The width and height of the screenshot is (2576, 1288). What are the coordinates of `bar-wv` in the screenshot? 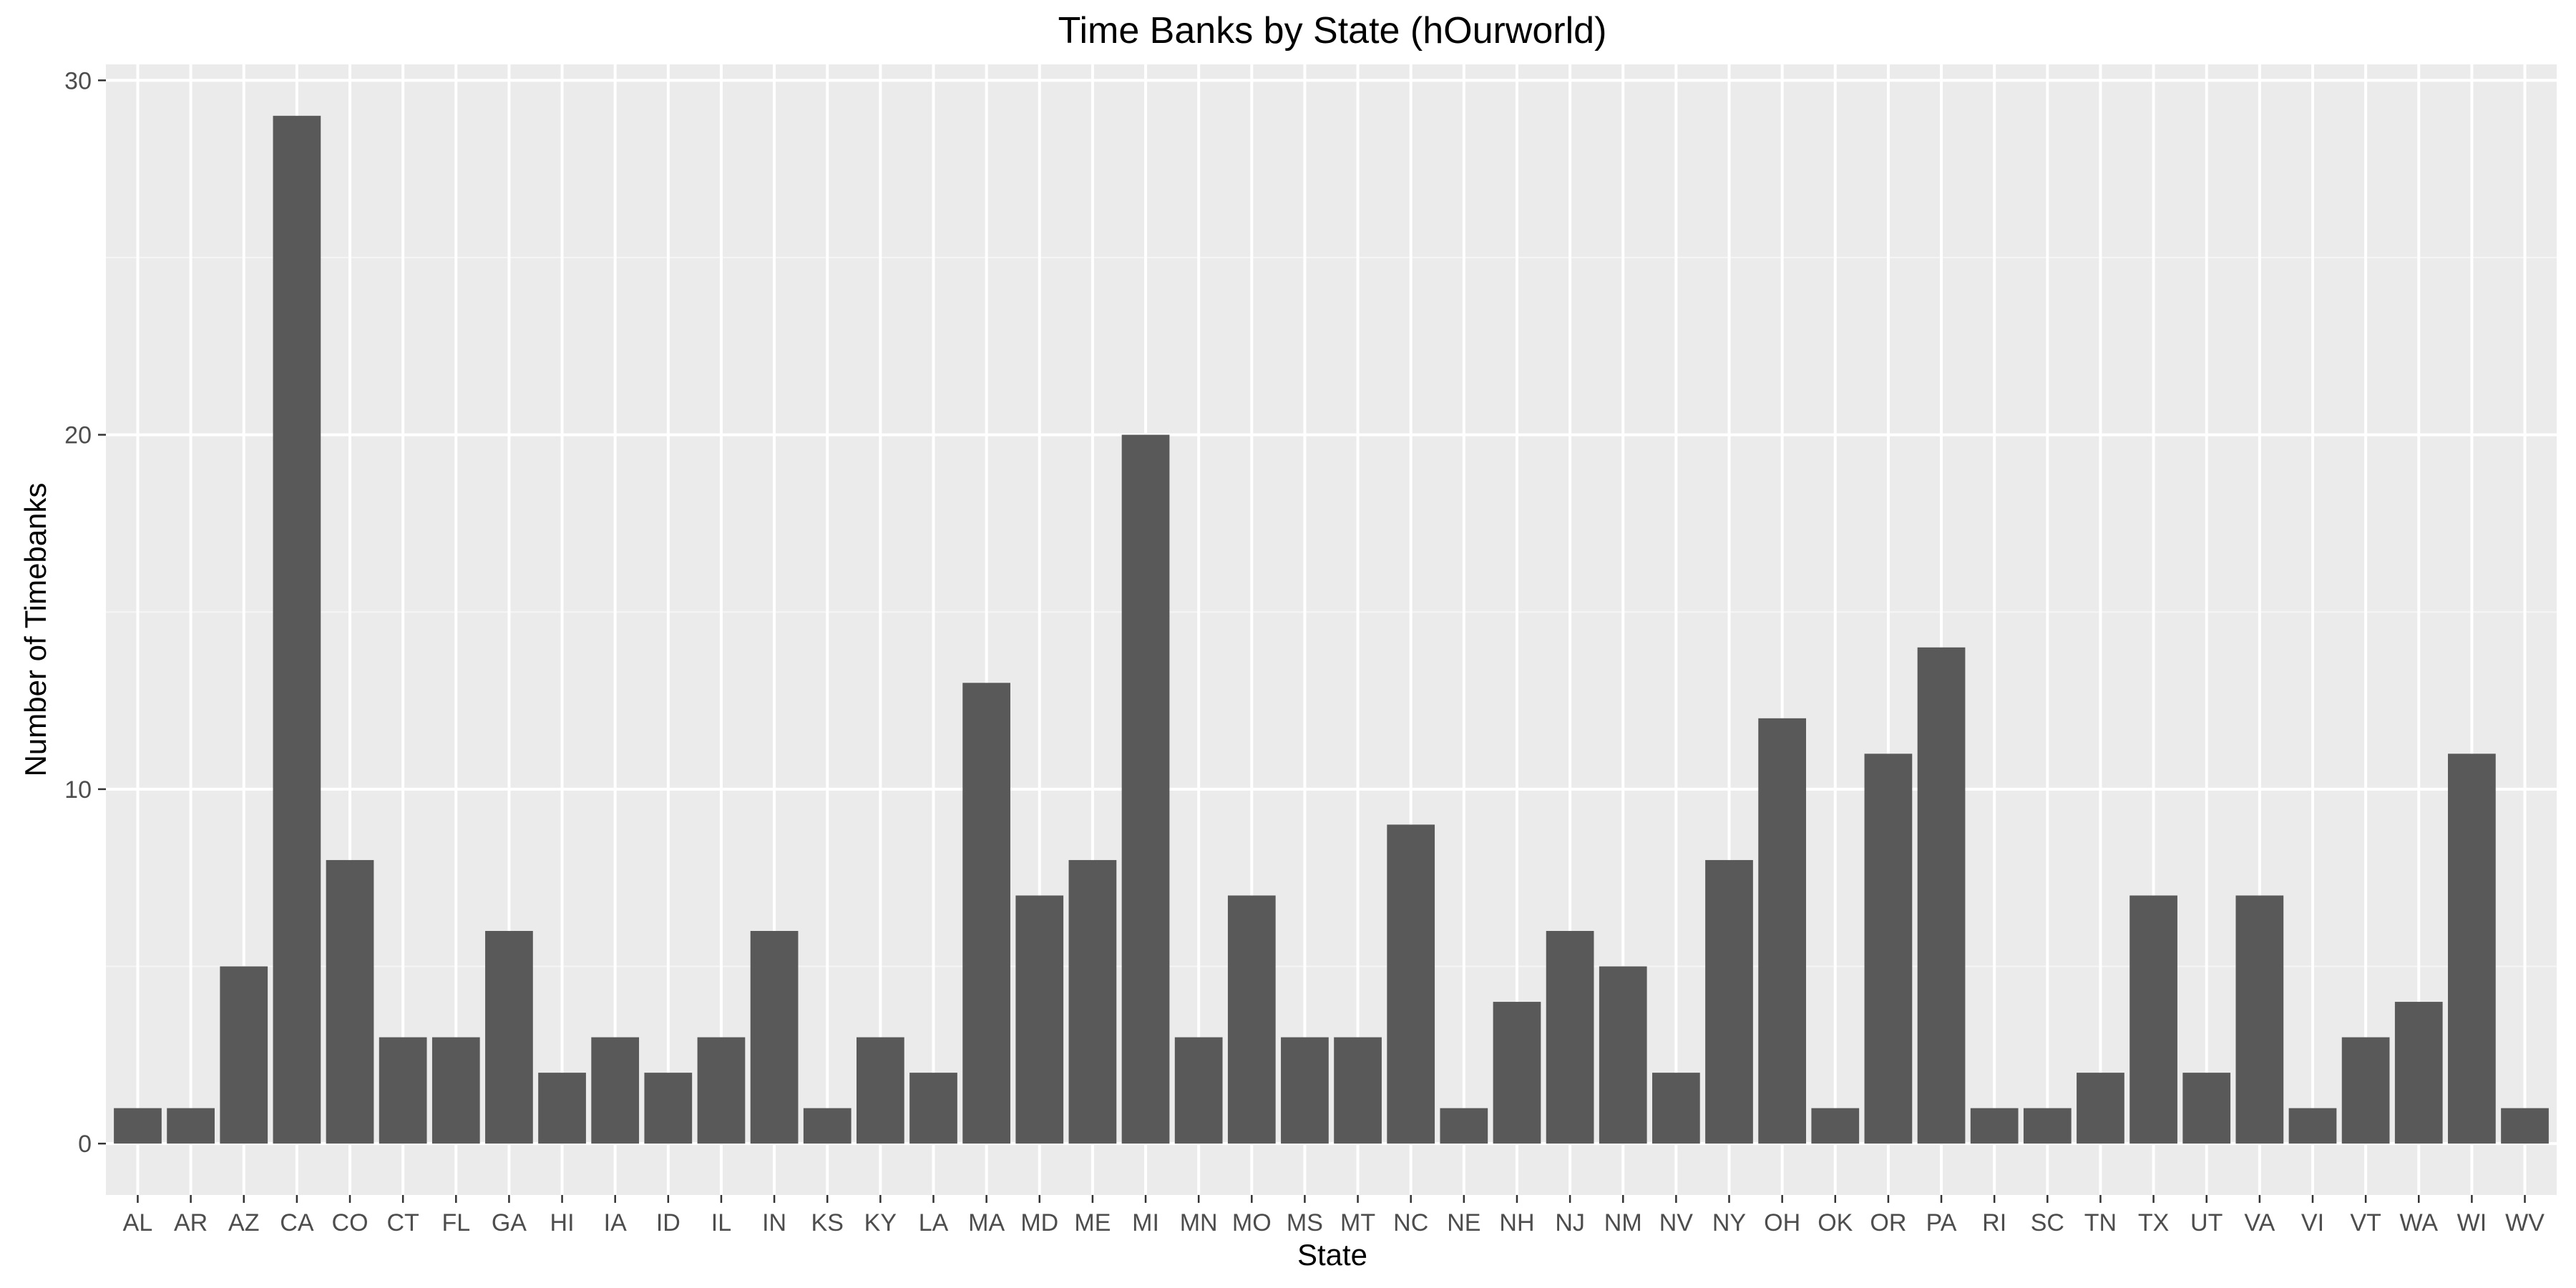 It's located at (2525, 1126).